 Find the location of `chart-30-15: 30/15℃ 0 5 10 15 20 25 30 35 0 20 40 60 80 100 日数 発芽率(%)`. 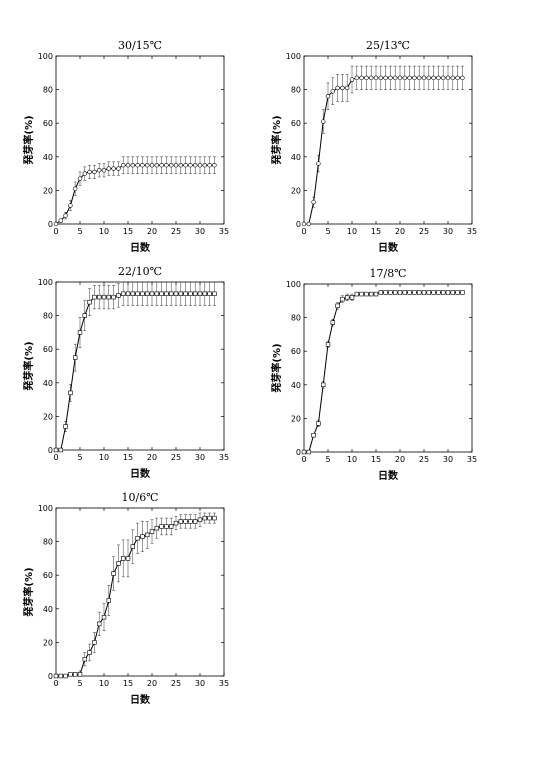

chart-30-15: 30/15℃ 0 5 10 15 20 25 30 35 0 20 40 60 80 100 日数 発芽率(%) is located at coordinates (130, 149).